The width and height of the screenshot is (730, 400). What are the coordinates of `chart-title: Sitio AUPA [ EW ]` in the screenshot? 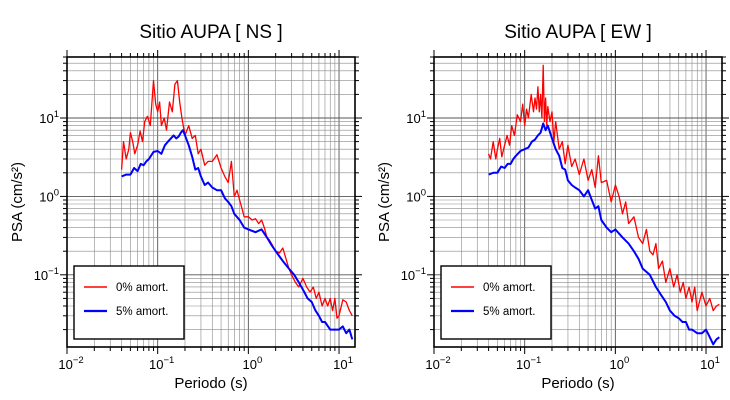 It's located at (577, 32).